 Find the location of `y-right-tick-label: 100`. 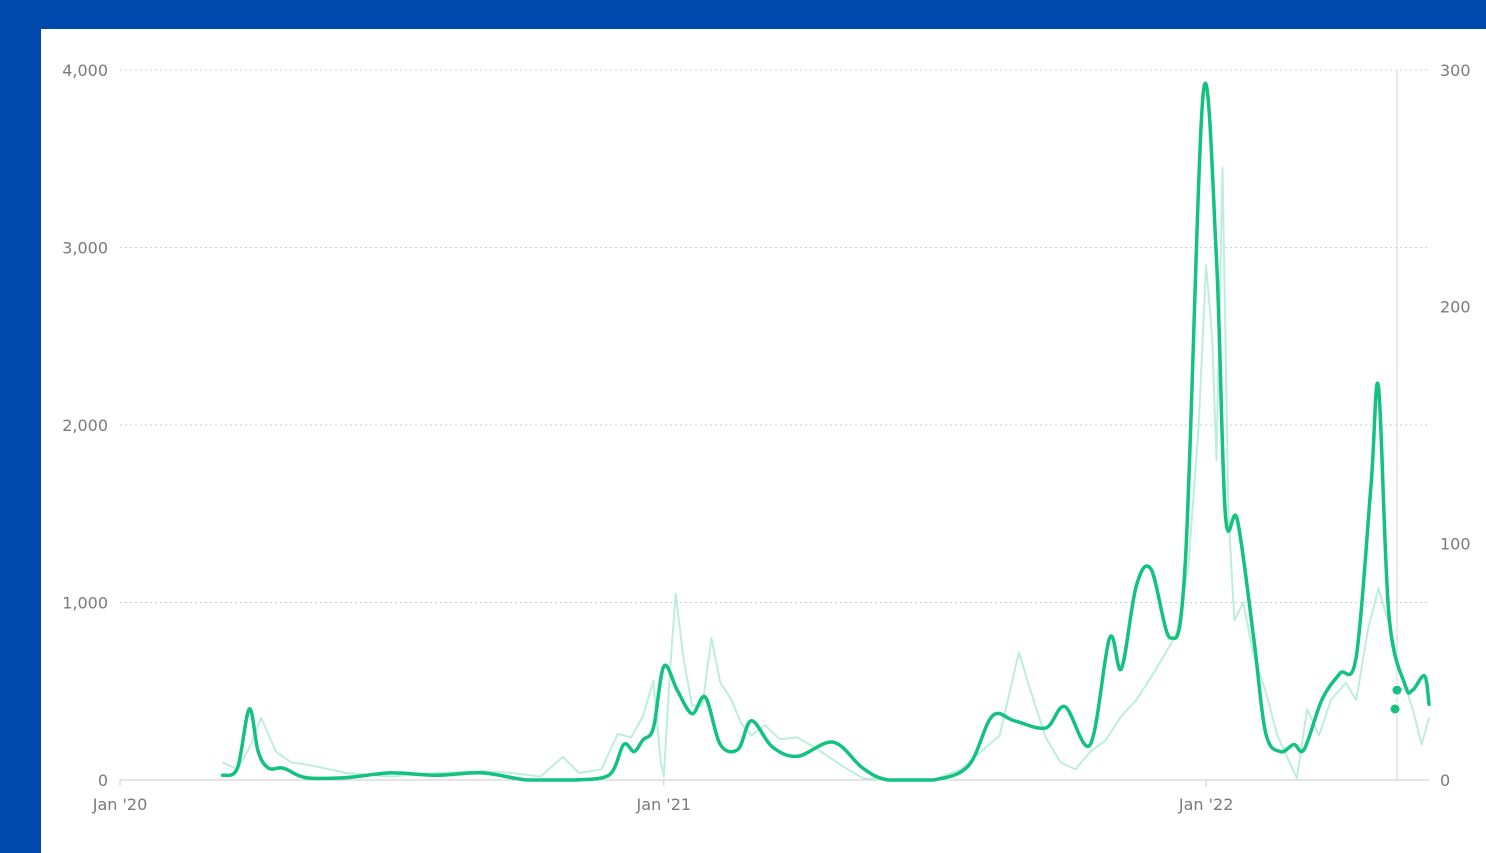

y-right-tick-label: 100 is located at coordinates (1455, 543).